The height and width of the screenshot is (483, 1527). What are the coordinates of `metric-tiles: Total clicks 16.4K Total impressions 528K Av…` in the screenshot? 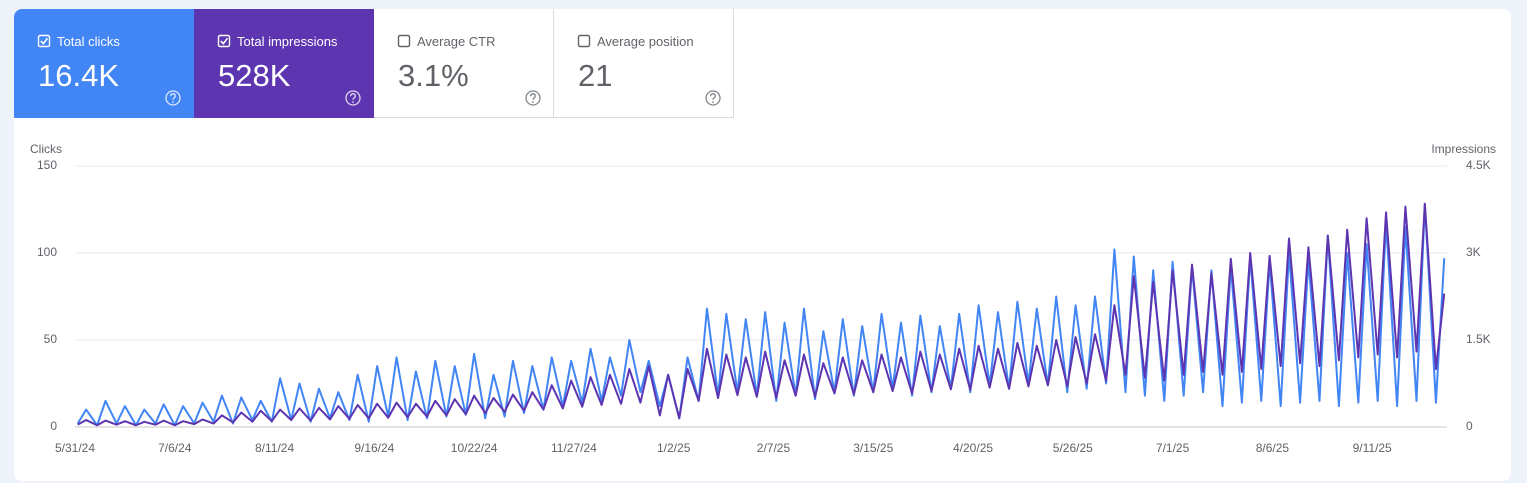 It's located at (374, 63).